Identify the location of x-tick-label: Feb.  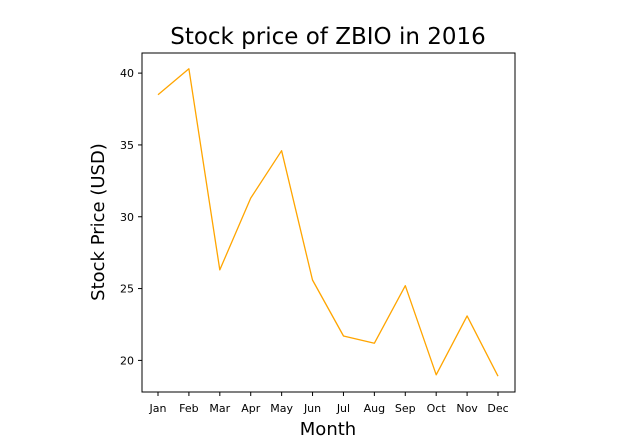
(188, 408).